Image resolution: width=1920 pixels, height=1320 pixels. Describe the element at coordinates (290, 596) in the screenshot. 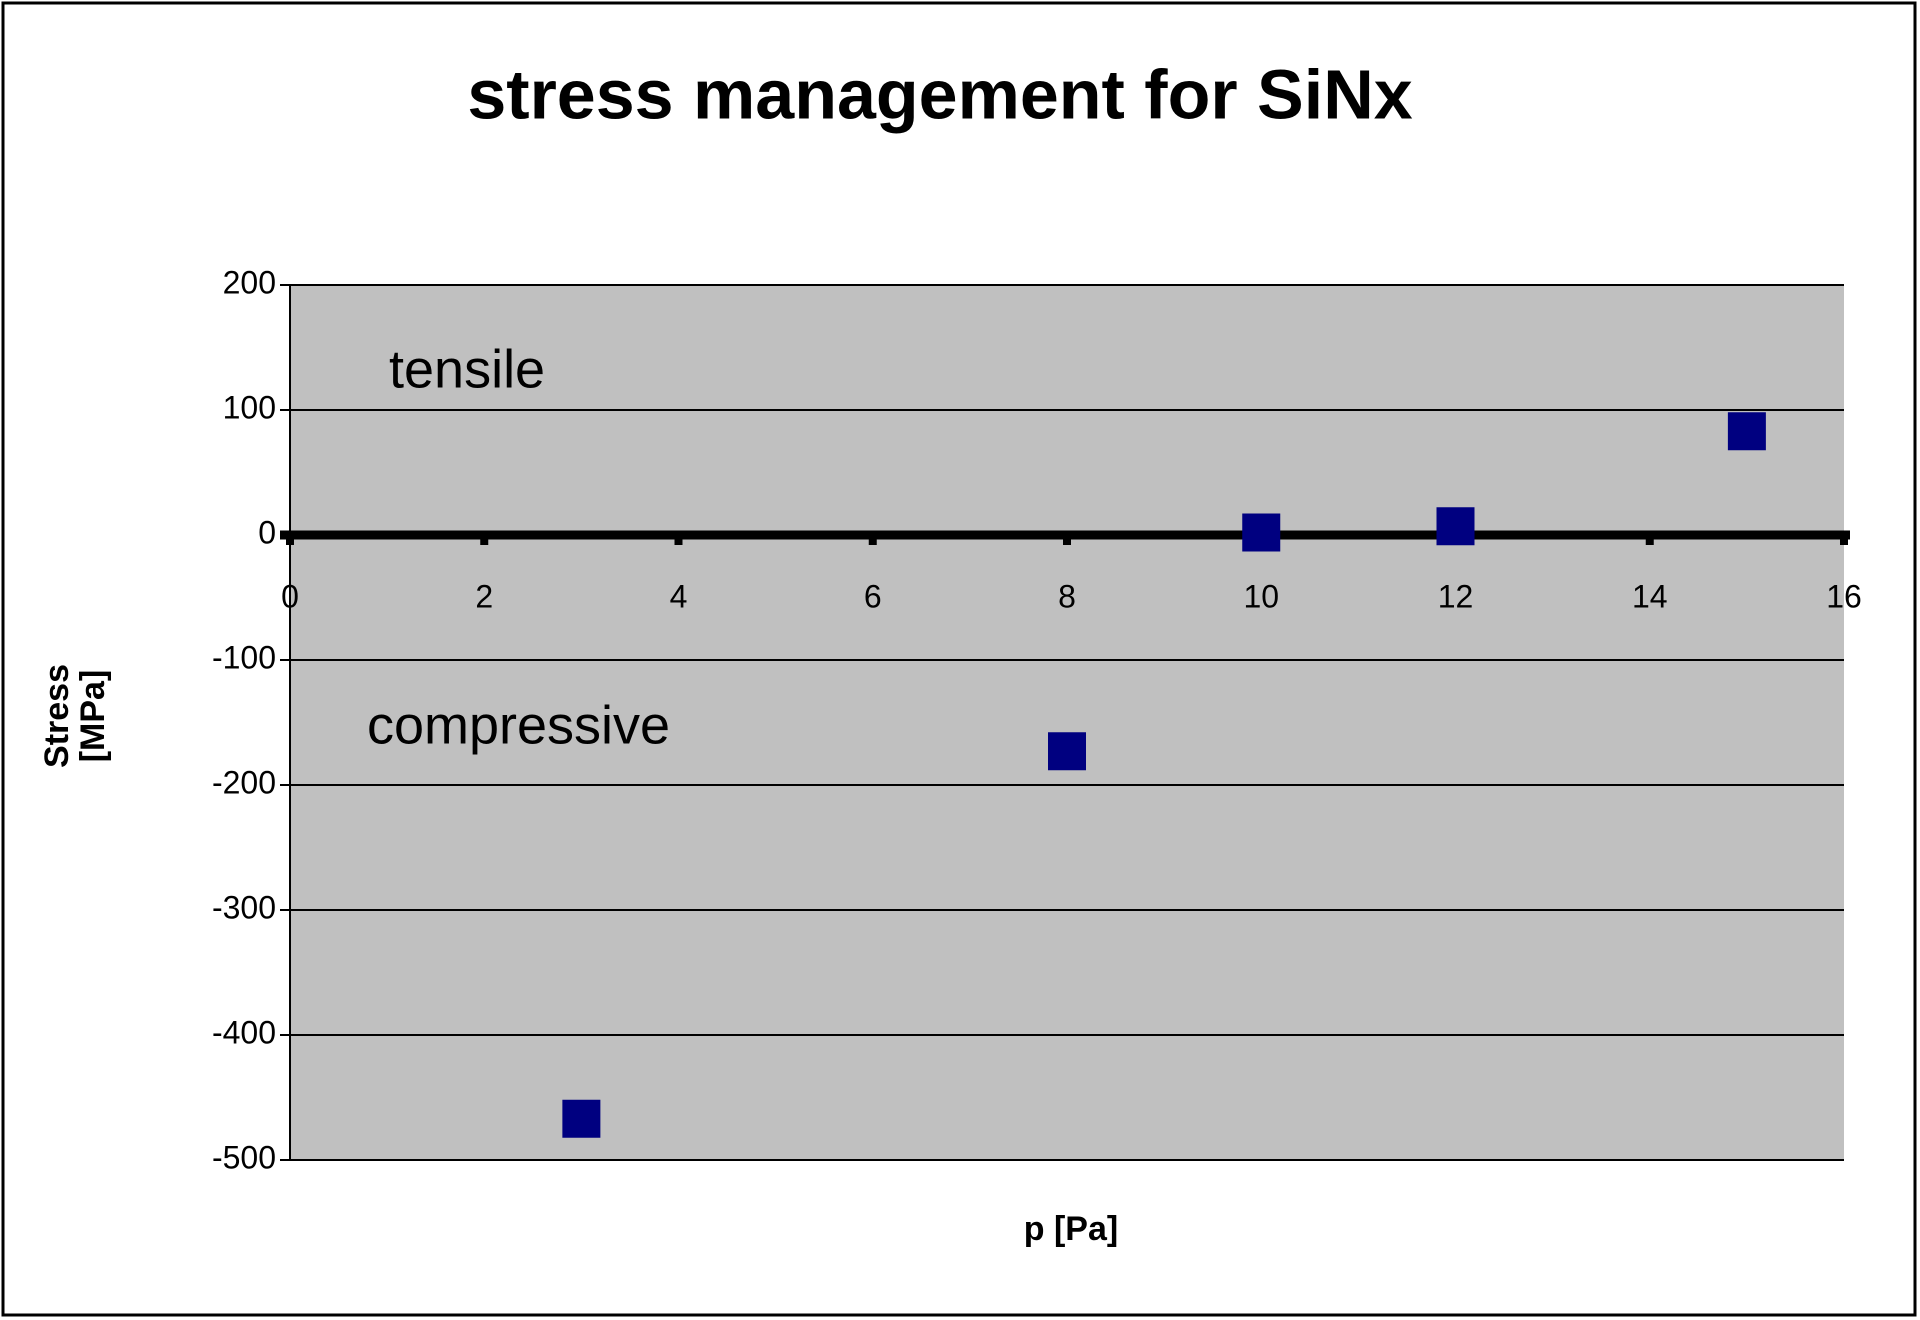

I see `x-tick-label: 0` at that location.